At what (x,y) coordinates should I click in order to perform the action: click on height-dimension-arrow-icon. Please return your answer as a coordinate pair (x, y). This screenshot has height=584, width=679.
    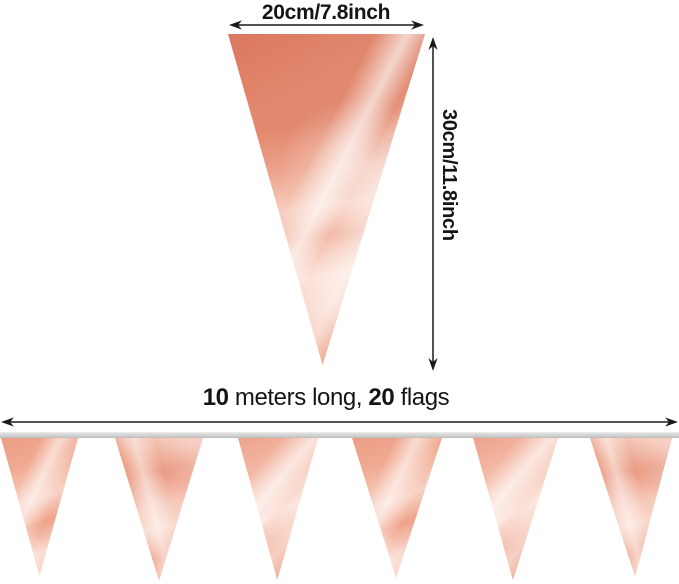
    Looking at the image, I should click on (433, 204).